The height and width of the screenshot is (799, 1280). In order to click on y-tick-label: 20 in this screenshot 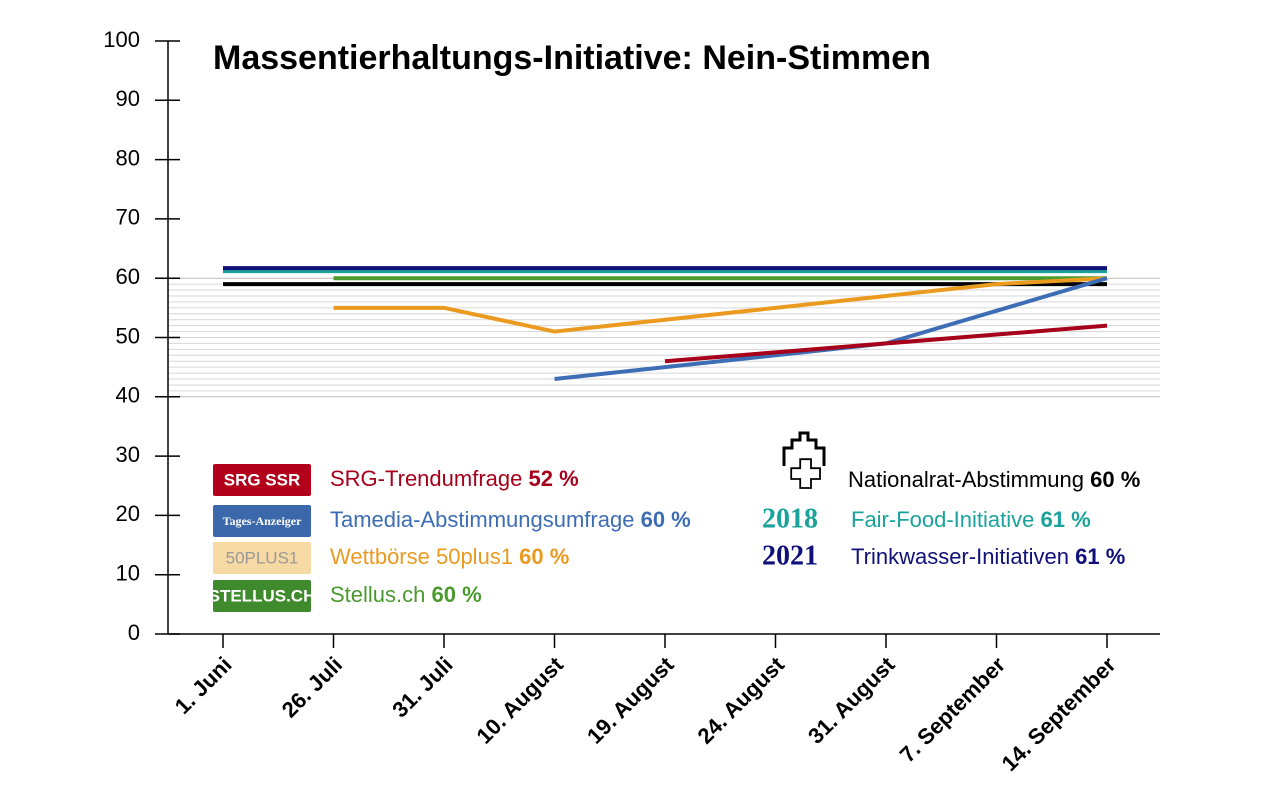, I will do `click(128, 513)`.